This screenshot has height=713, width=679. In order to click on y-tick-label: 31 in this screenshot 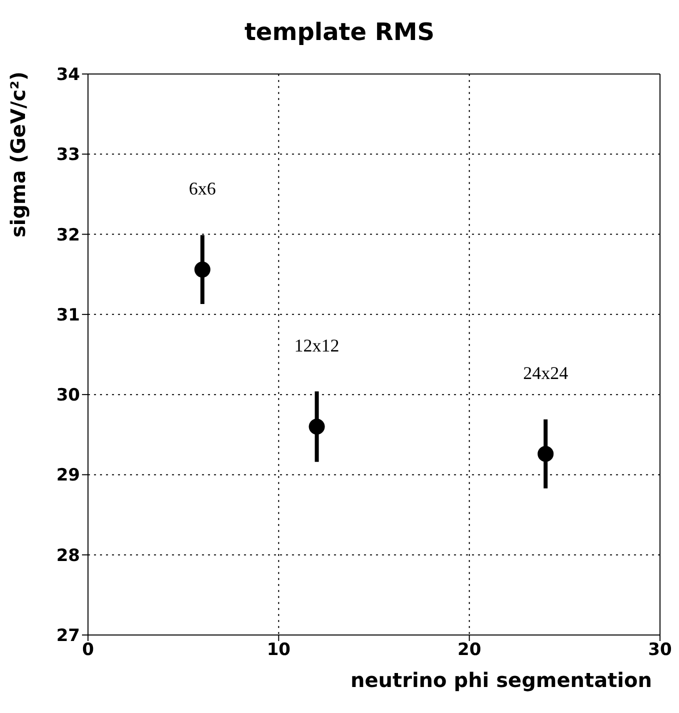, I will do `click(68, 315)`.